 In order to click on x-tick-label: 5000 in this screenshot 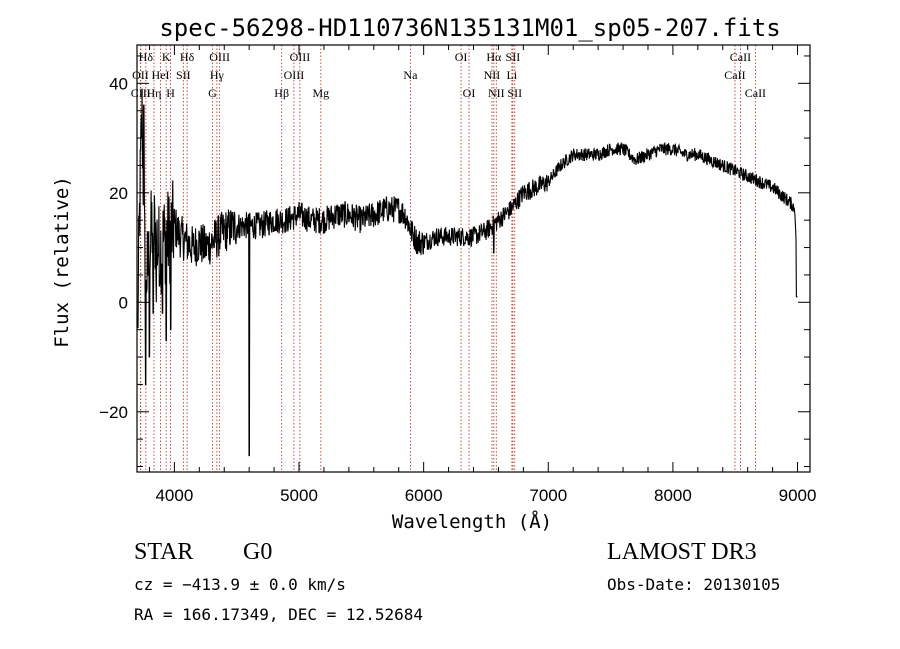, I will do `click(299, 495)`.